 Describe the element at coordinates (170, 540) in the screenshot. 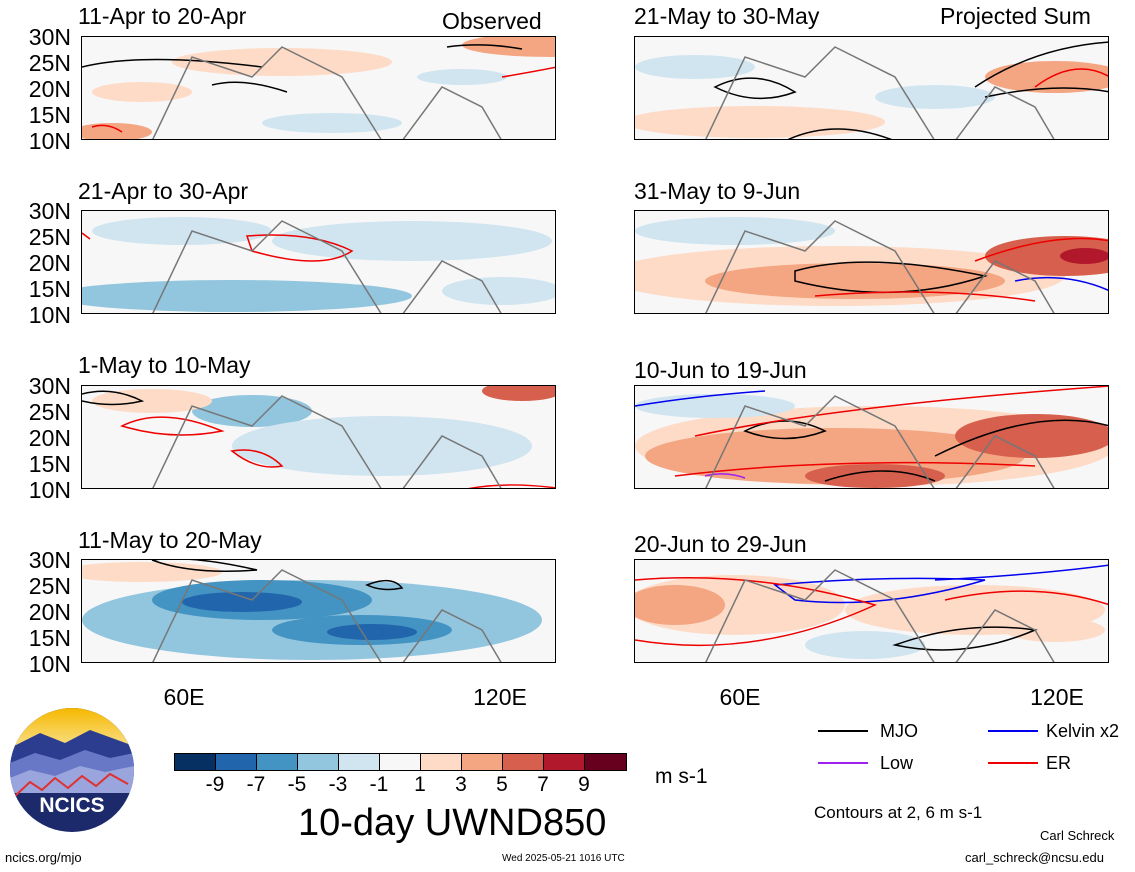

I see `panel-left-4-title: 11-May to 20-May` at that location.